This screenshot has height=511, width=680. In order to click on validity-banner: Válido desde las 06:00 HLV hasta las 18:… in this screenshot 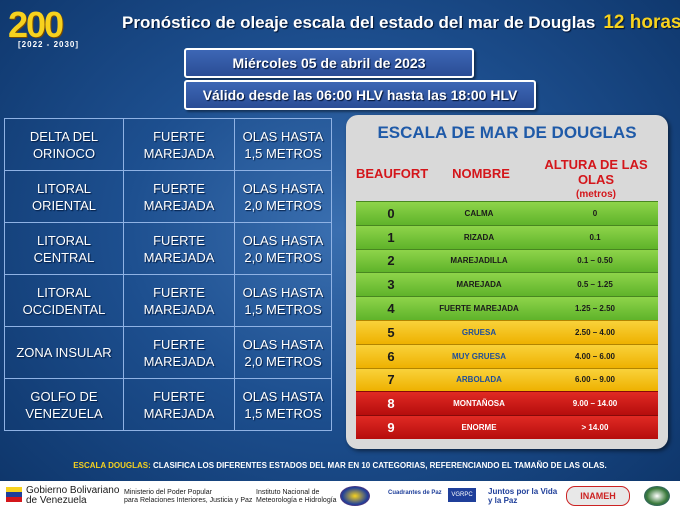, I will do `click(360, 95)`.